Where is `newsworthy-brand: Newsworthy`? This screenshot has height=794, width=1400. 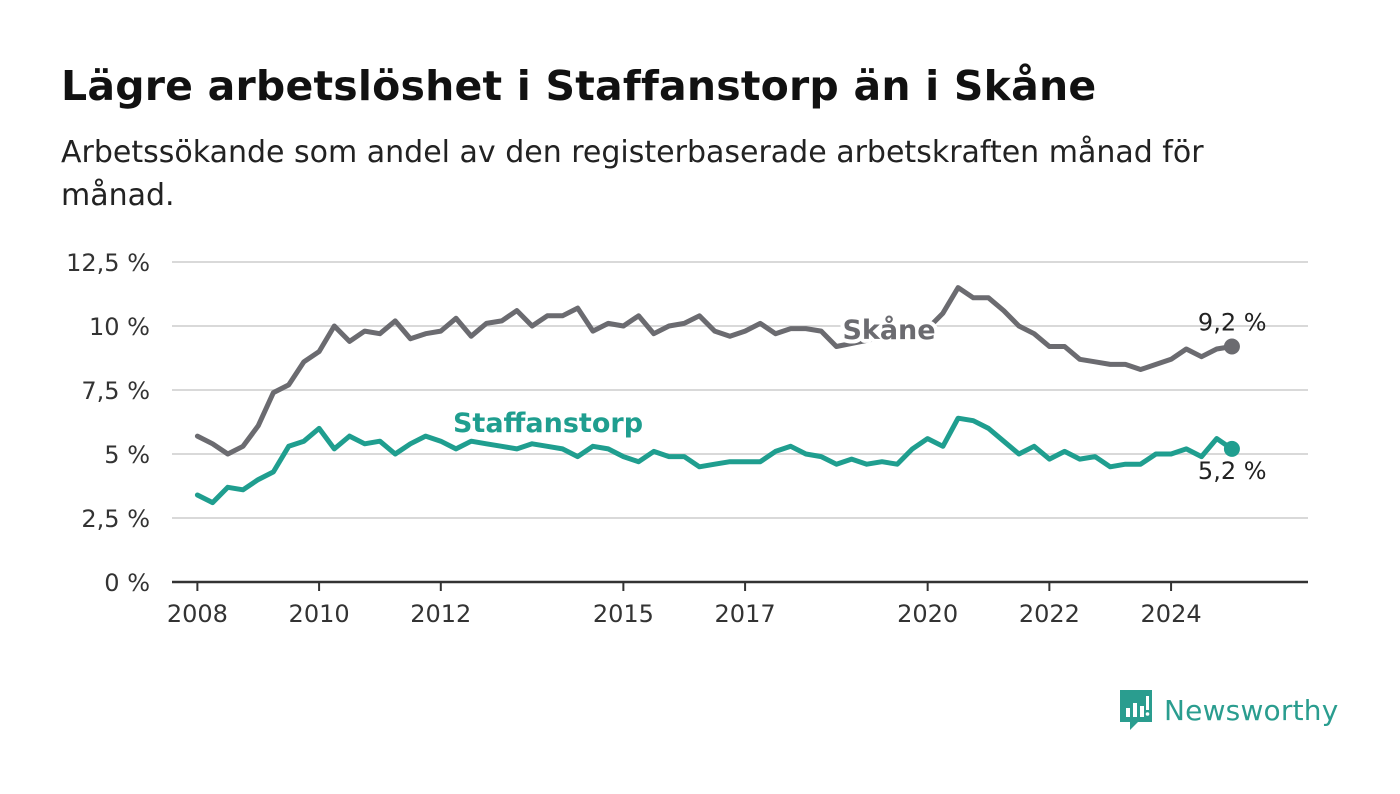 newsworthy-brand: Newsworthy is located at coordinates (1228, 710).